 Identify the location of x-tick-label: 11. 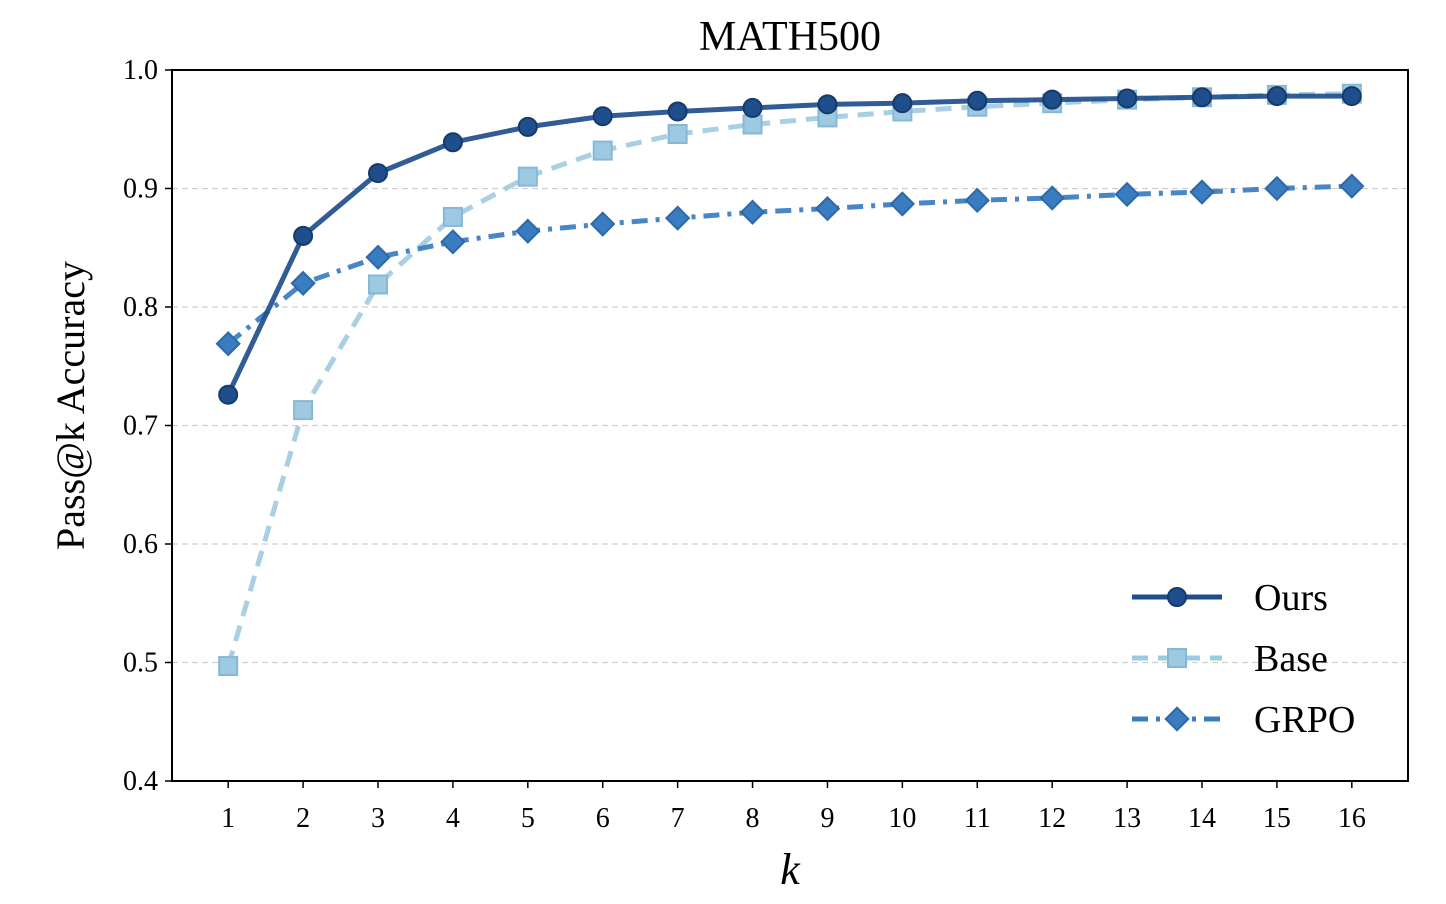
(977, 818).